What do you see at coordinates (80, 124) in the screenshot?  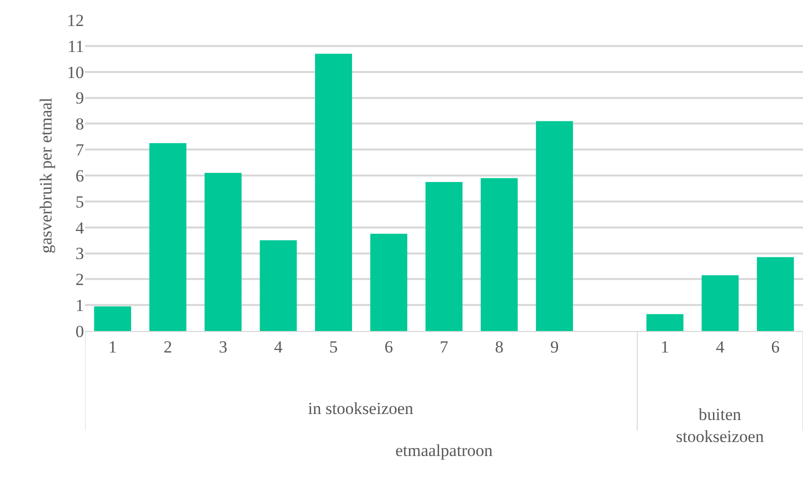 I see `y-tick-label: 8` at bounding box center [80, 124].